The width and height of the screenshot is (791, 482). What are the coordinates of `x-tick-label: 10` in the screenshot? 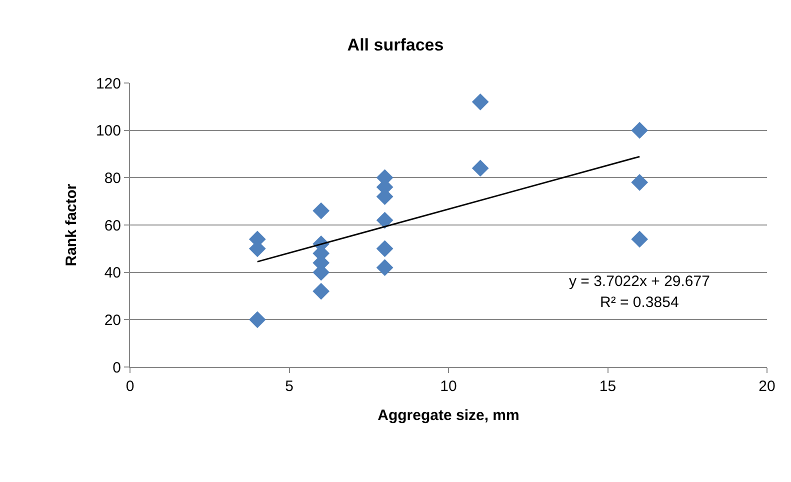 It's located at (448, 386).